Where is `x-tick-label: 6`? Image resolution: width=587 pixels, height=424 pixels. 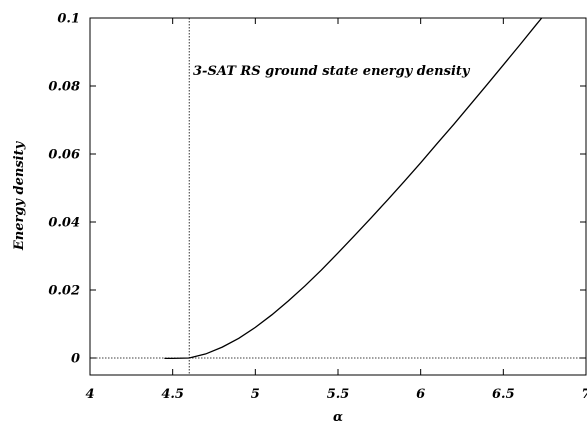 x-tick-label: 6 is located at coordinates (420, 394).